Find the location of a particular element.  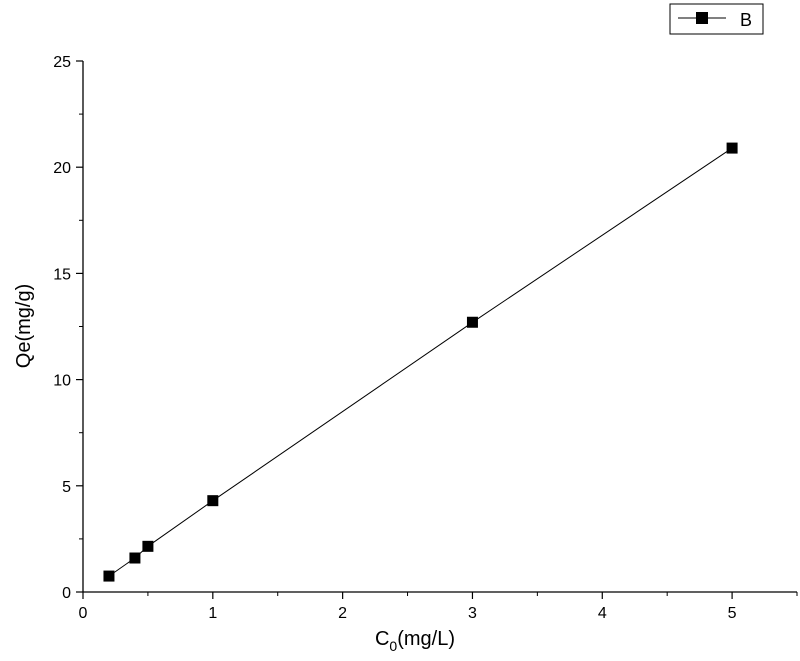

y-tick-label: 20 is located at coordinates (62, 168).